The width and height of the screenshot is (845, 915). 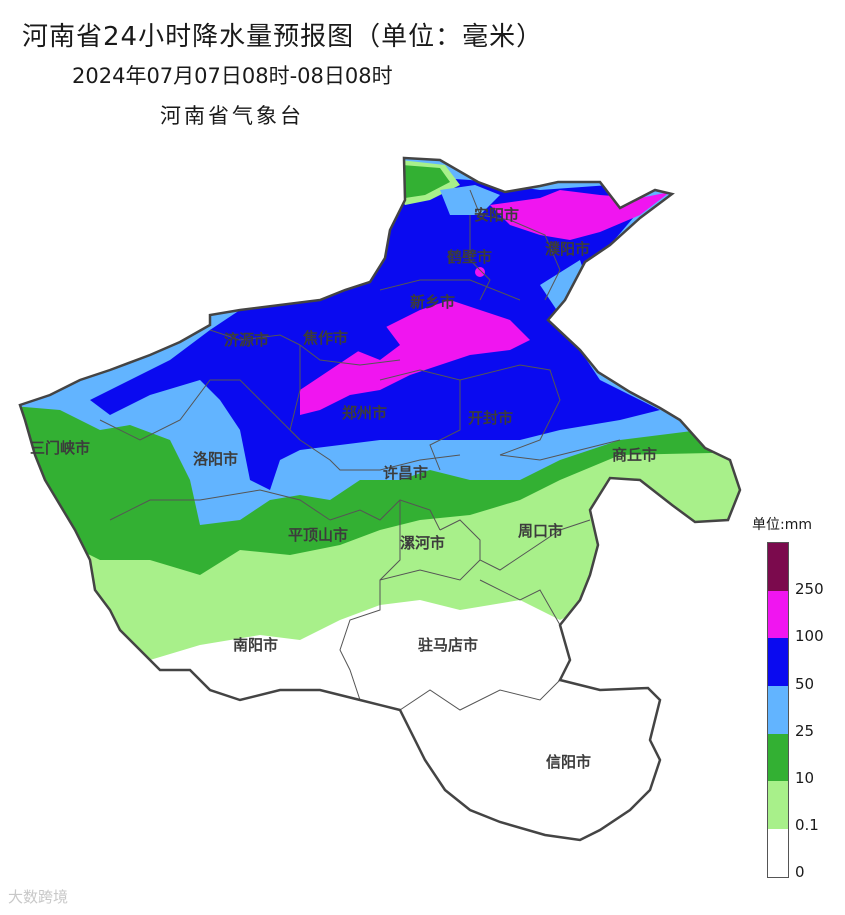 What do you see at coordinates (448, 645) in the screenshot?
I see `city-label: 驻马店市` at bounding box center [448, 645].